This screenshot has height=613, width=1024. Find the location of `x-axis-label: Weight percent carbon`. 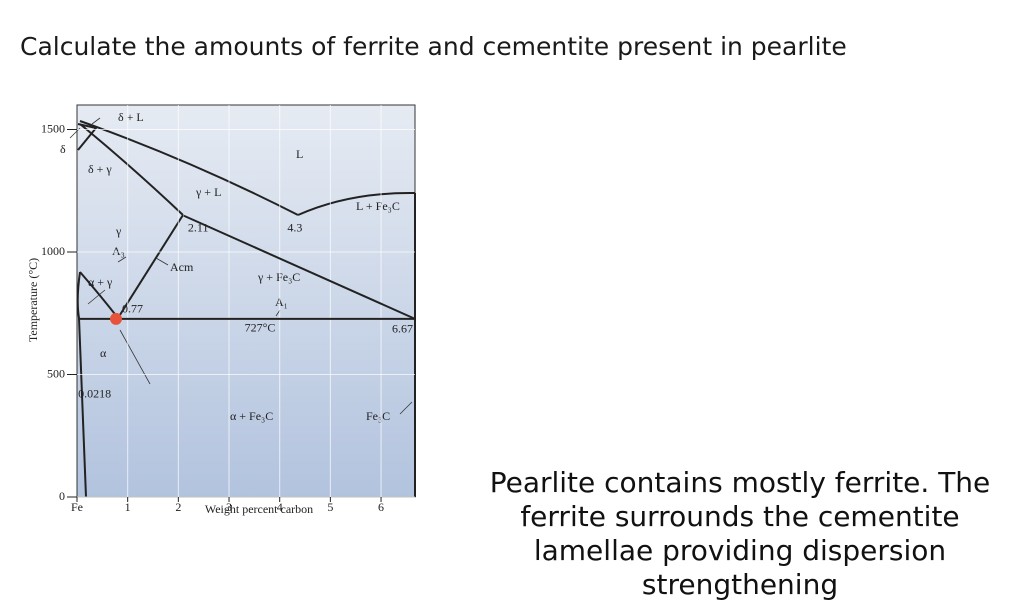

x-axis-label: Weight percent carbon is located at coordinates (259, 509).